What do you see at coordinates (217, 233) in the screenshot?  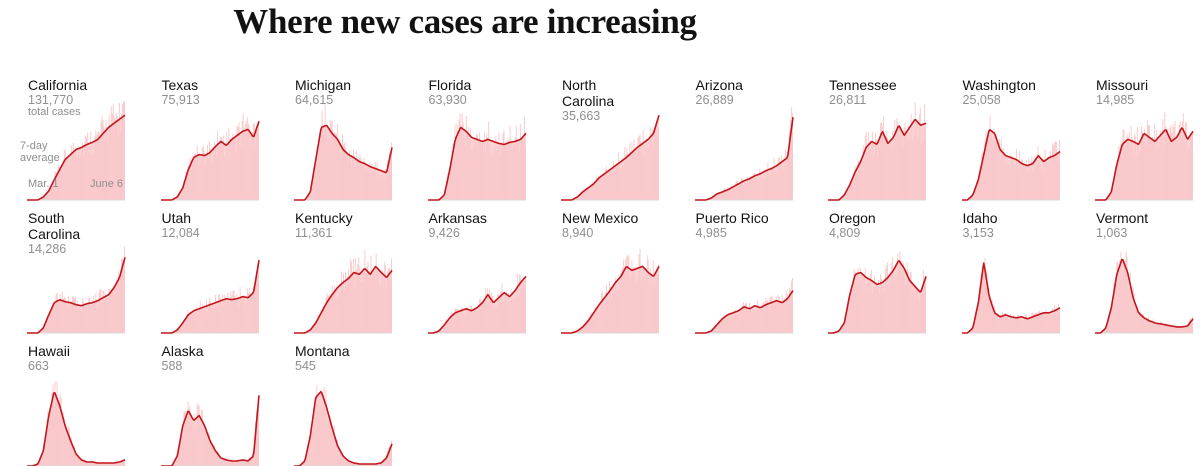 I see `state-total-cases: 12,084` at bounding box center [217, 233].